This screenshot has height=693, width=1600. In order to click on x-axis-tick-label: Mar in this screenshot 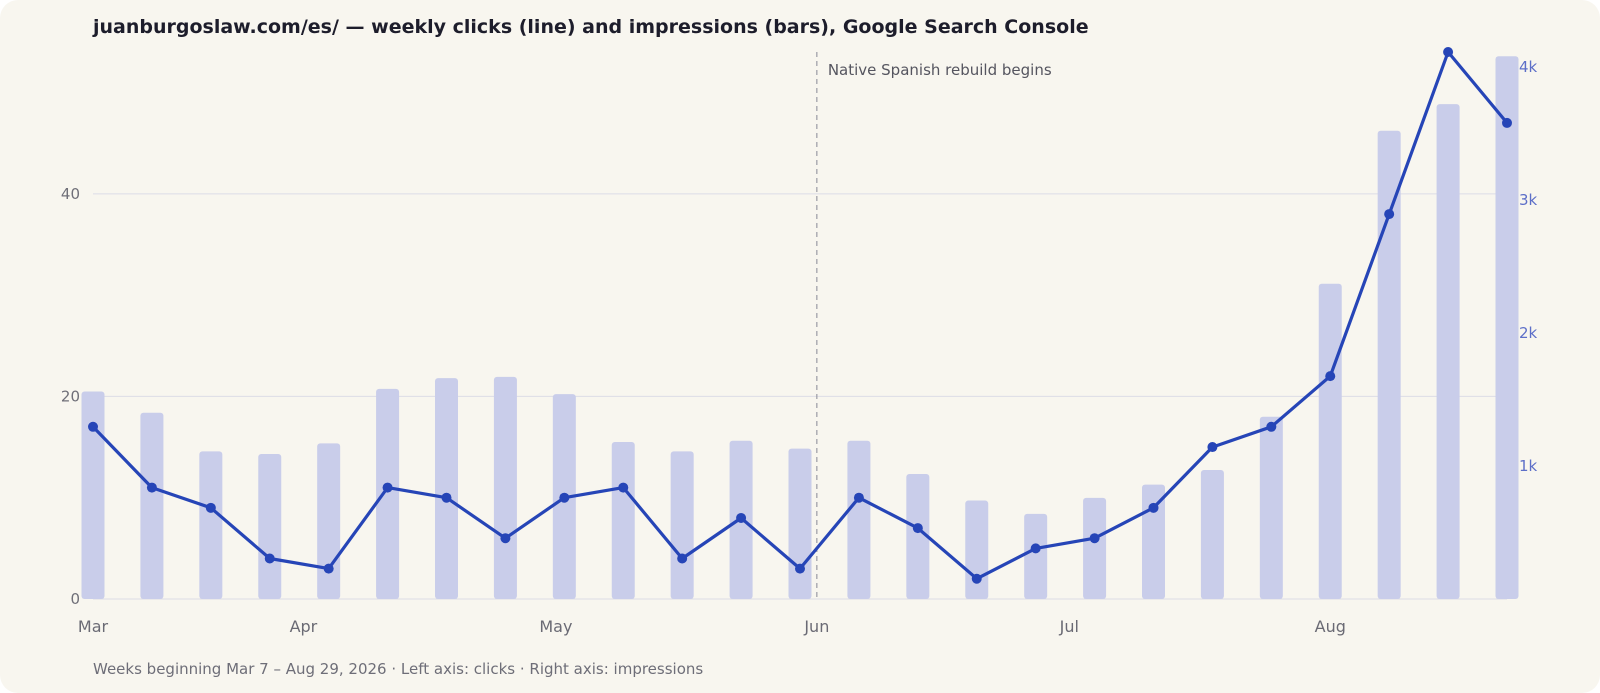, I will do `click(93, 626)`.